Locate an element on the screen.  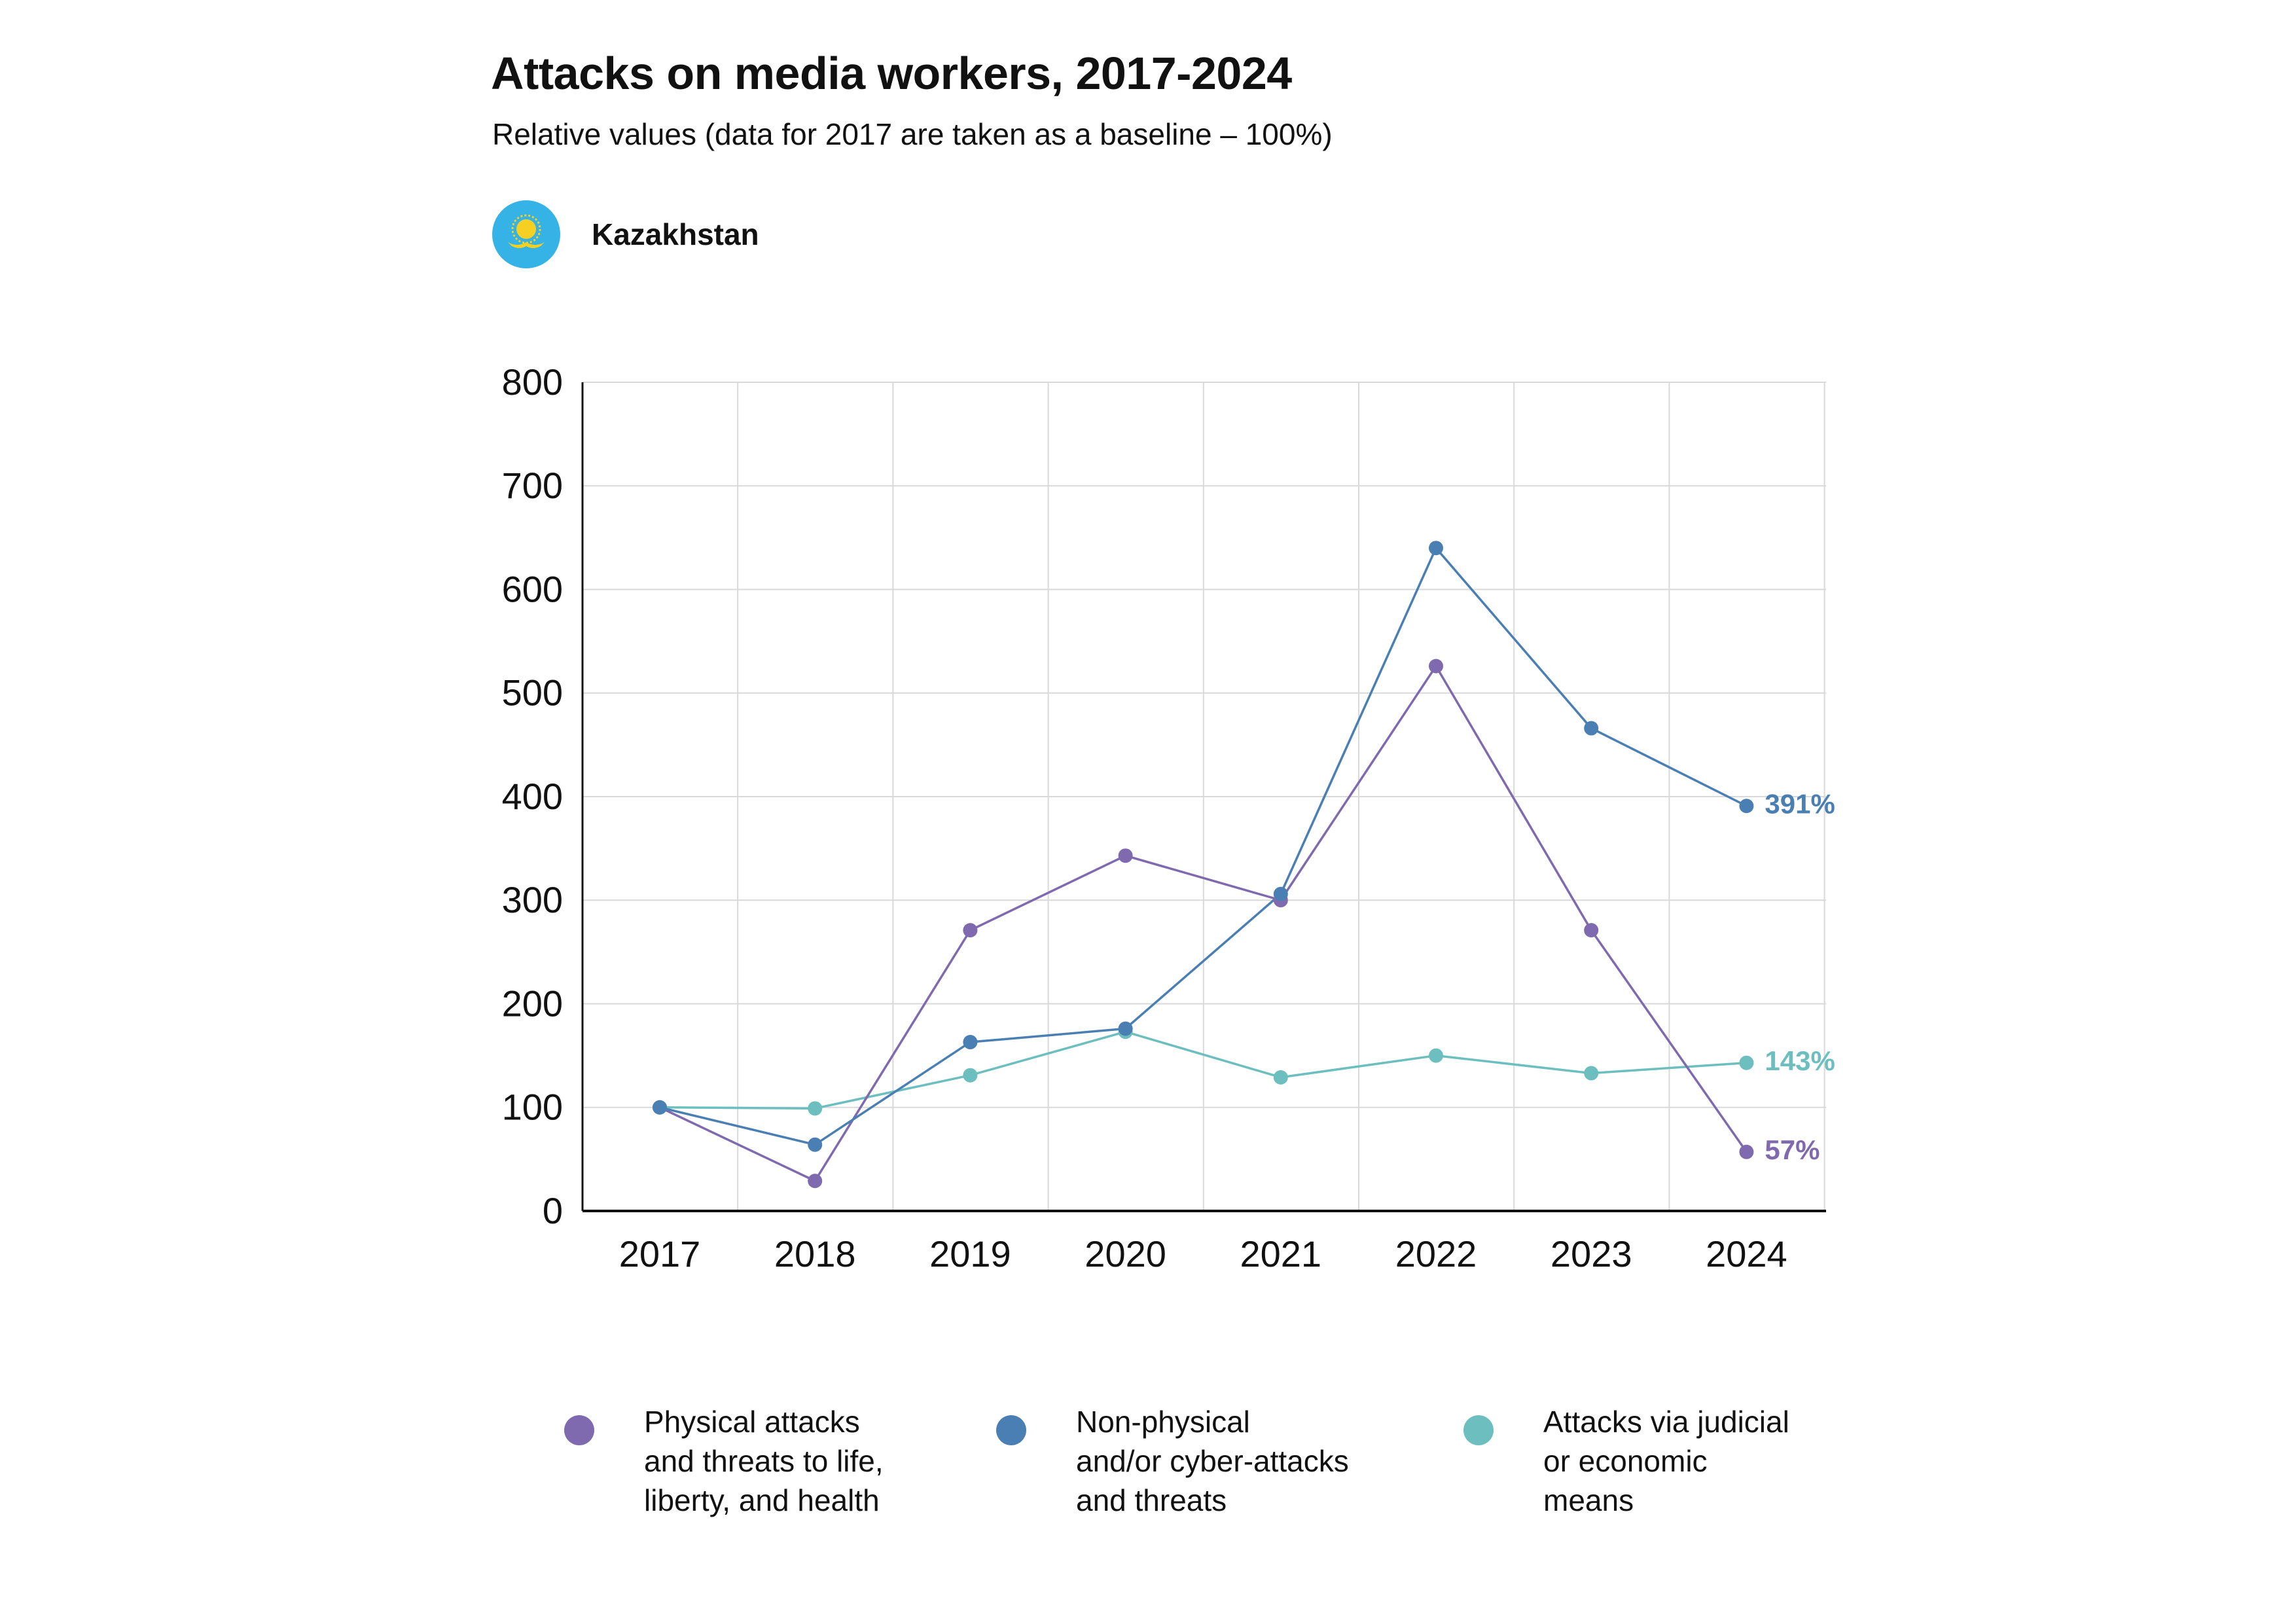
end-label-nonphysical: 391% is located at coordinates (1800, 803).